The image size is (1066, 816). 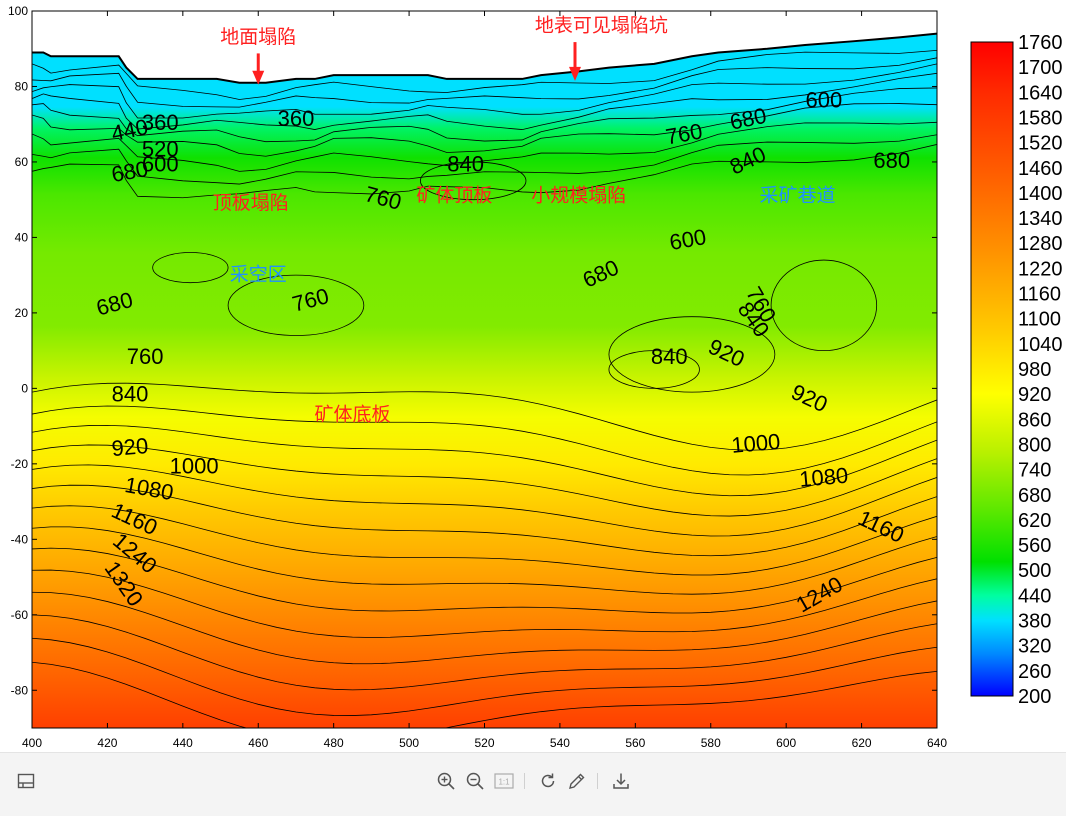 What do you see at coordinates (258, 275) in the screenshot?
I see `annotation-label: 采空区` at bounding box center [258, 275].